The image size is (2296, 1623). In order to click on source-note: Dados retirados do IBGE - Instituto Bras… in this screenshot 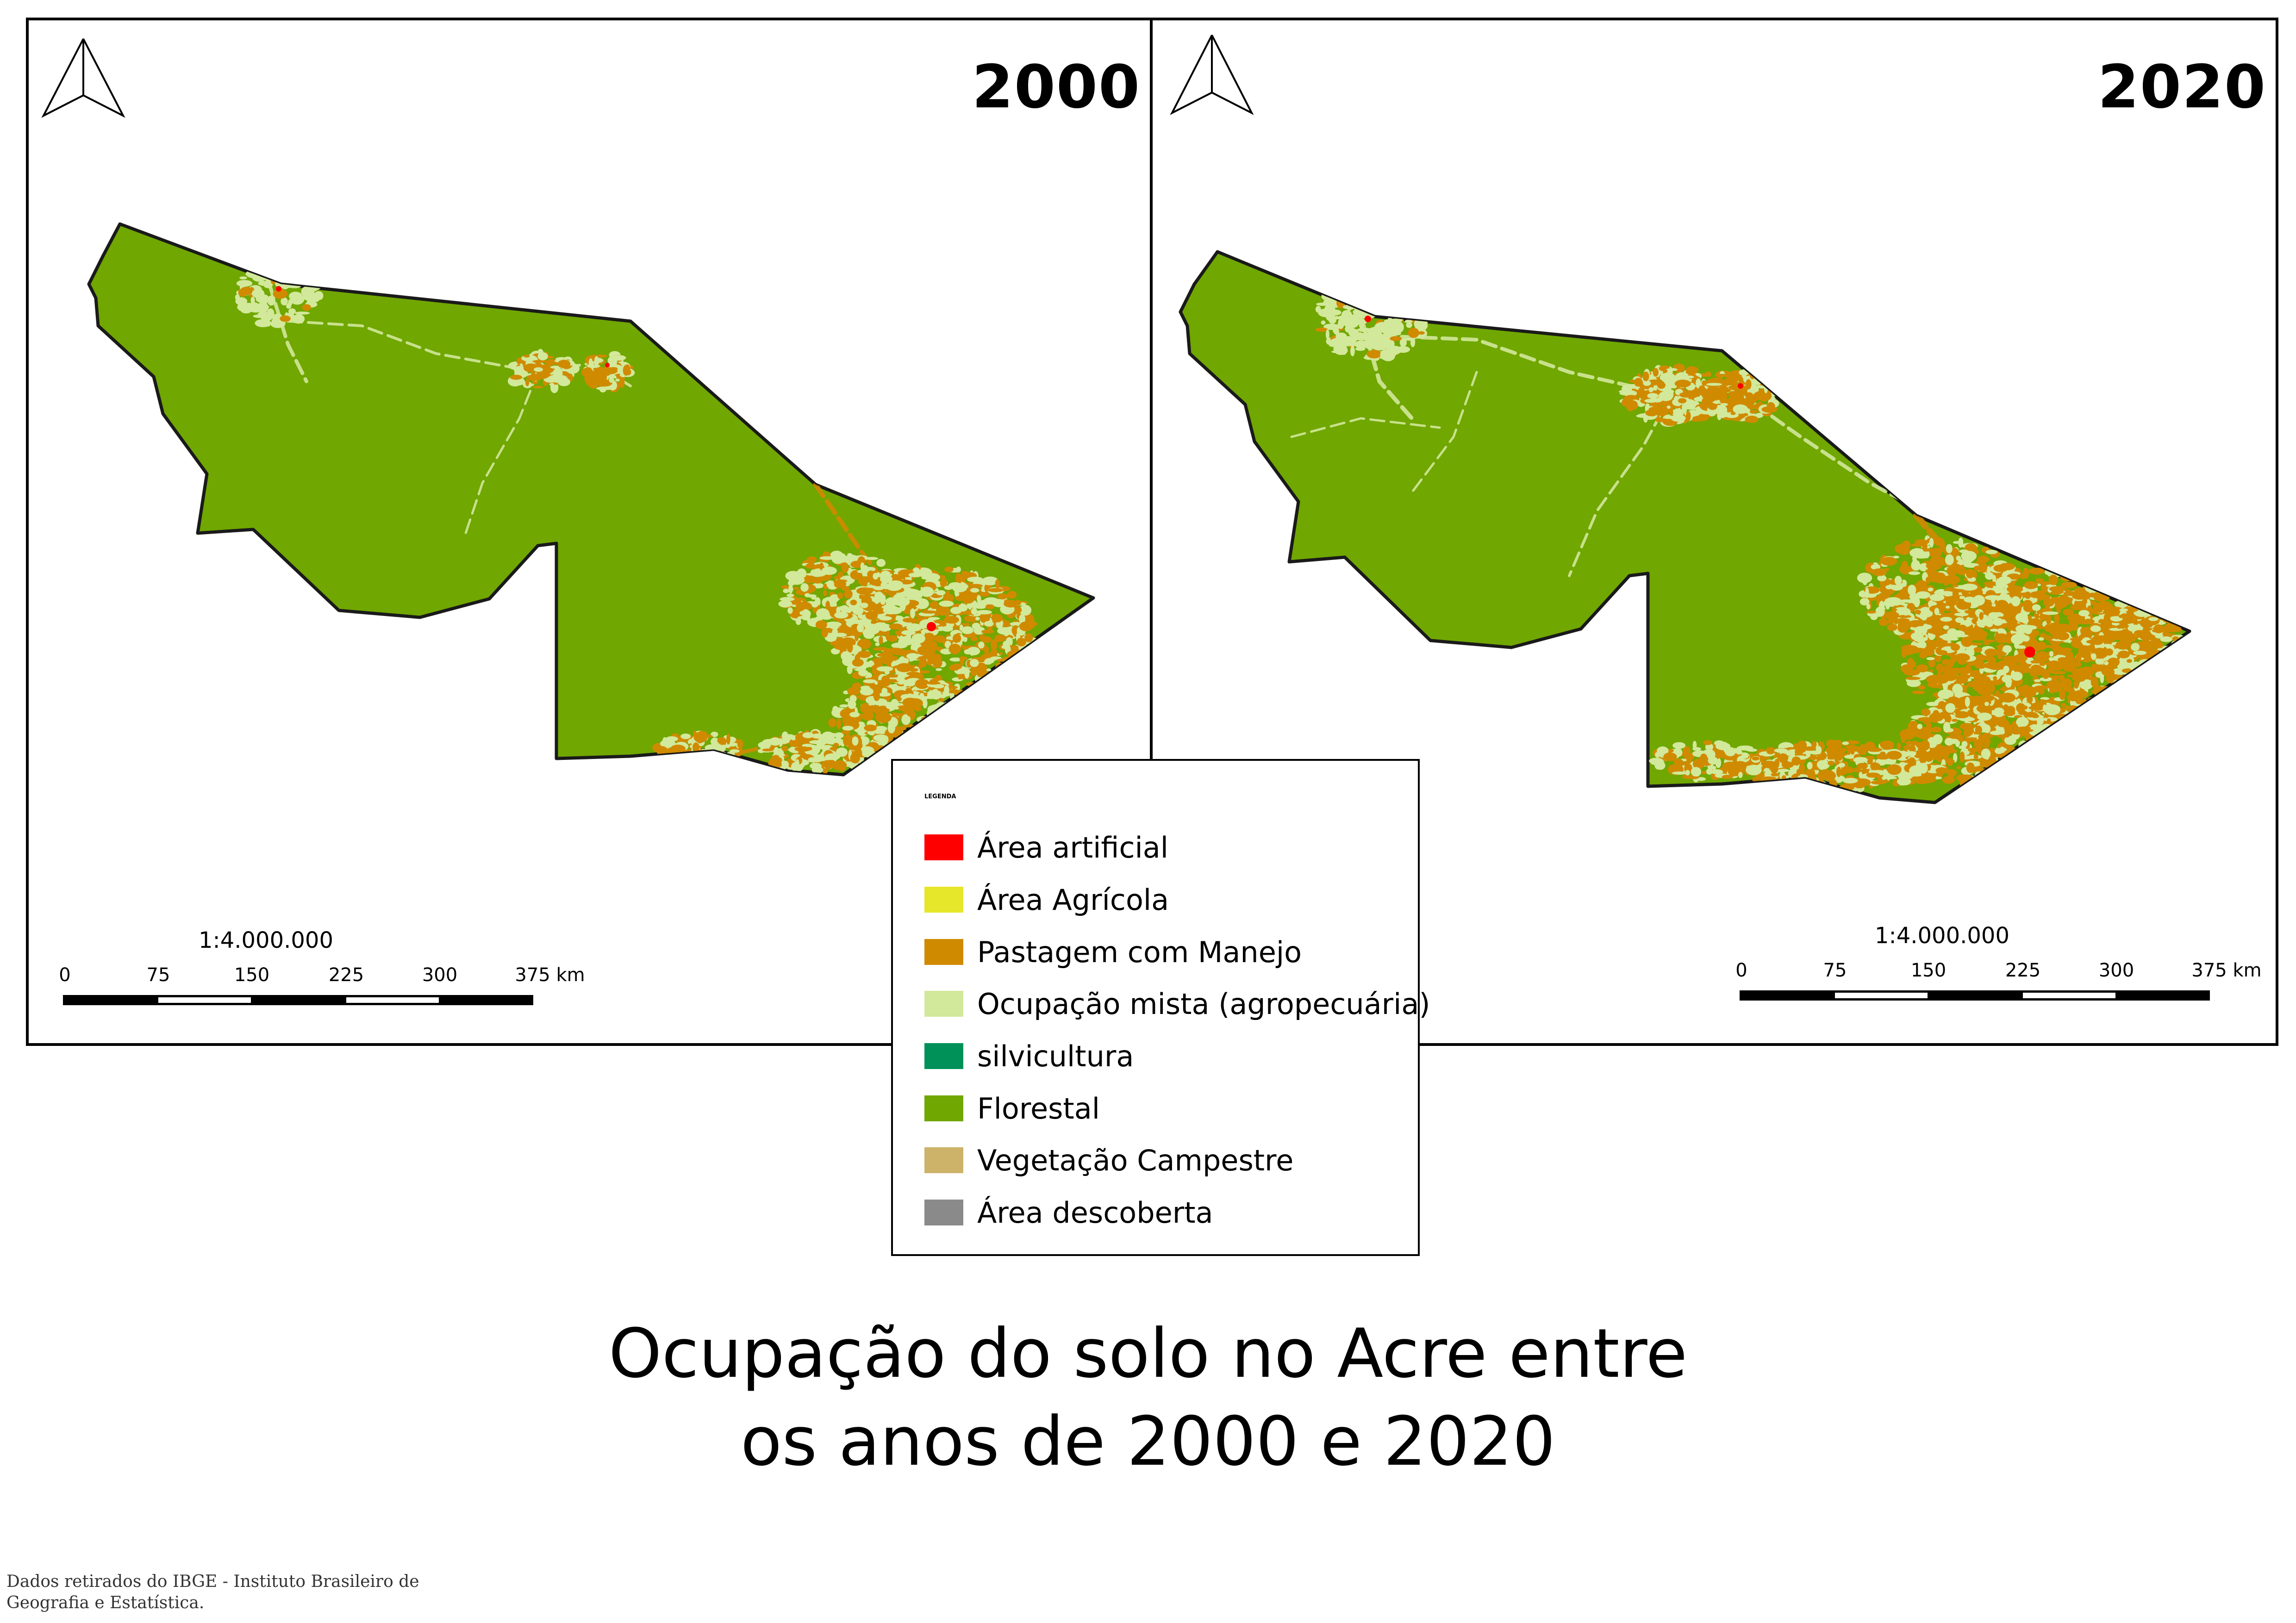, I will do `click(214, 1592)`.